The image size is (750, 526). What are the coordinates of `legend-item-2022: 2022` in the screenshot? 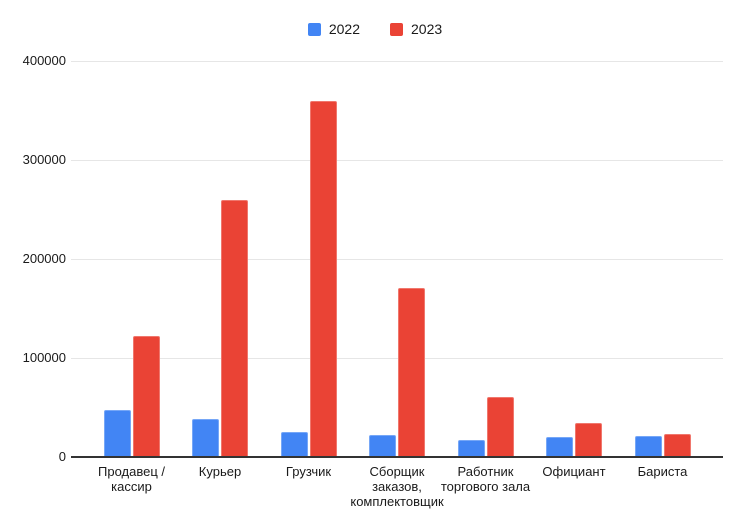 It's located at (333, 29).